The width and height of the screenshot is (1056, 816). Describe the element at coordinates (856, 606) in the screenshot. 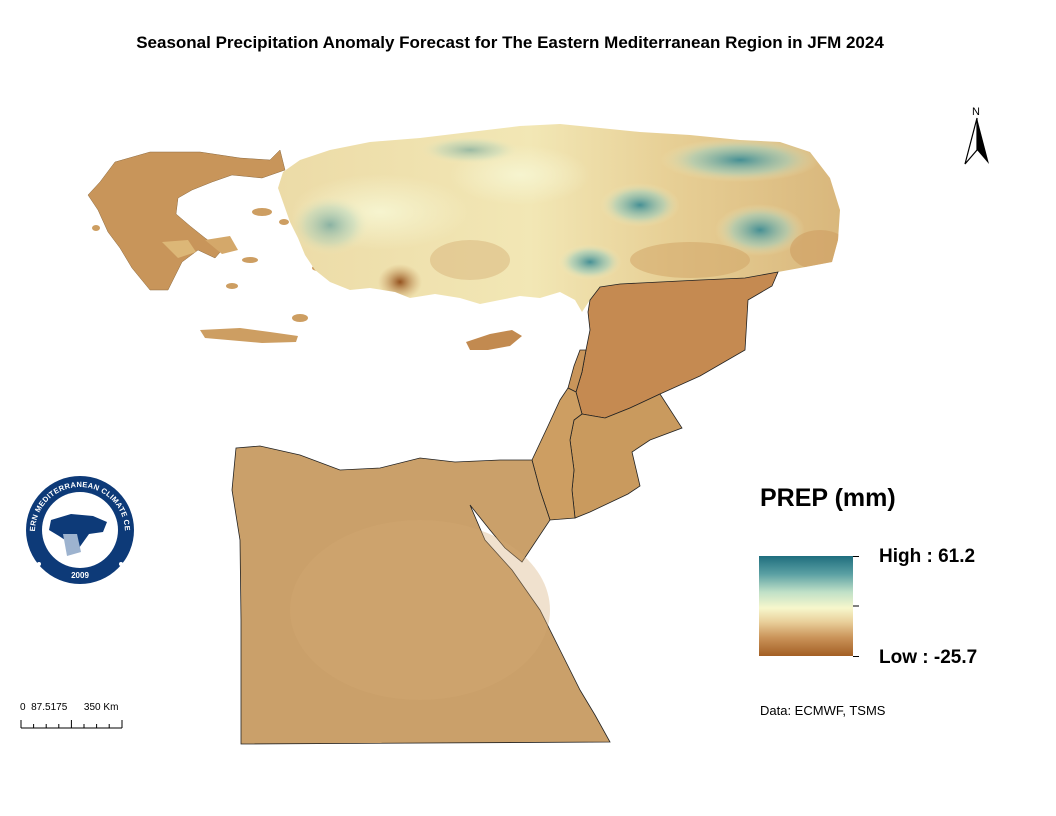

I see `legend-ticks` at that location.